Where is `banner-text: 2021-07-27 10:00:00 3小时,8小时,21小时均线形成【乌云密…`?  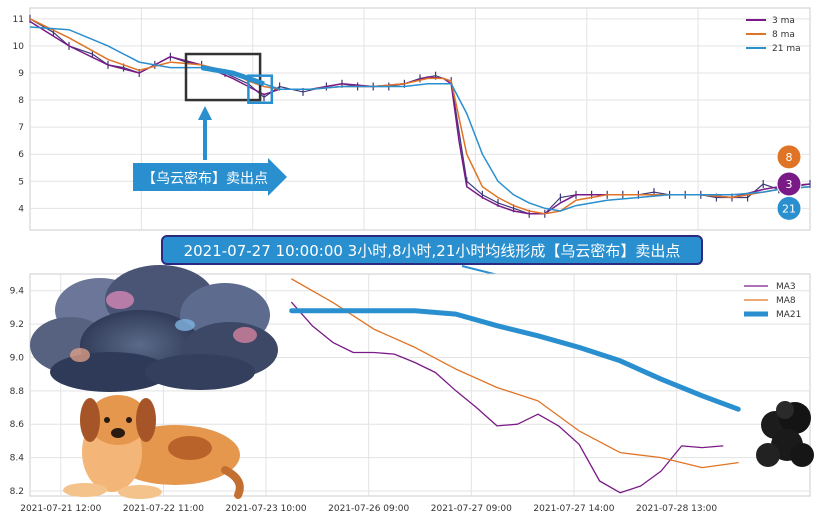 banner-text: 2021-07-27 10:00:00 3小时,8小时,21小时均线形成【乌云密… is located at coordinates (432, 251).